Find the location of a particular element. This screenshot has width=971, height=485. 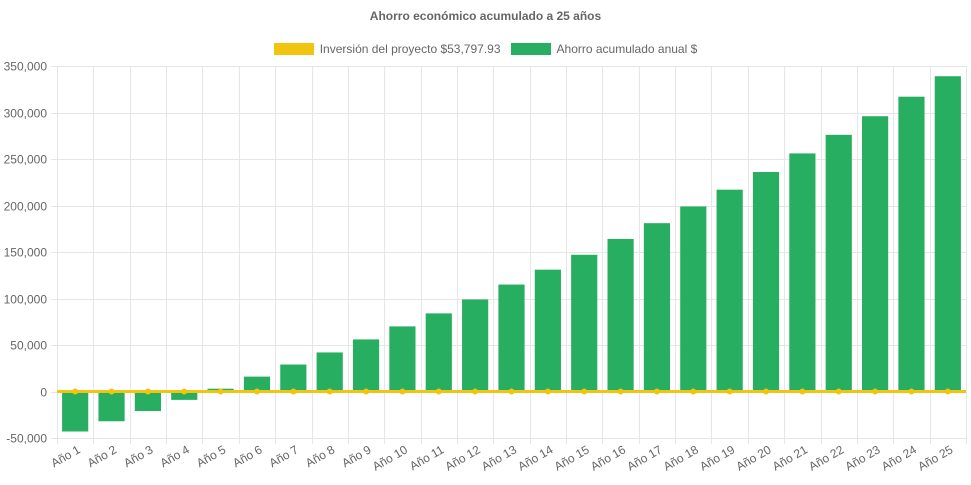

x-tick-label: Año 1 is located at coordinates (66, 456).